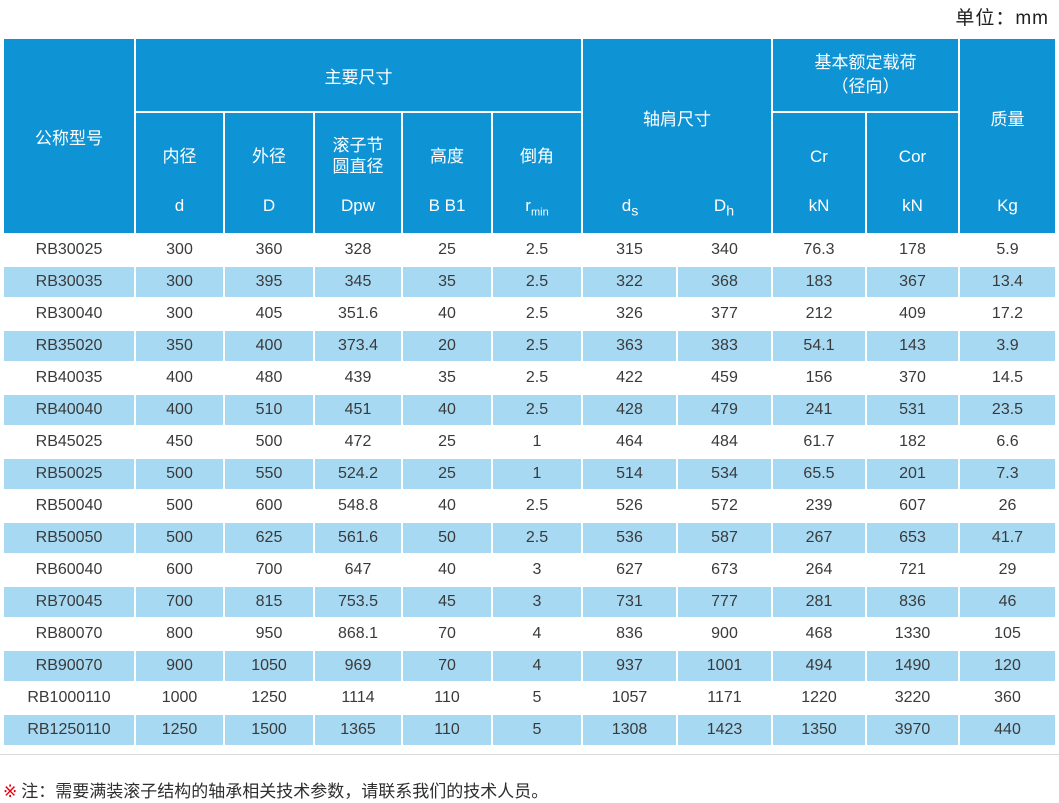 This screenshot has width=1059, height=803. Describe the element at coordinates (69, 314) in the screenshot. I see `cell-model: RB30040` at that location.